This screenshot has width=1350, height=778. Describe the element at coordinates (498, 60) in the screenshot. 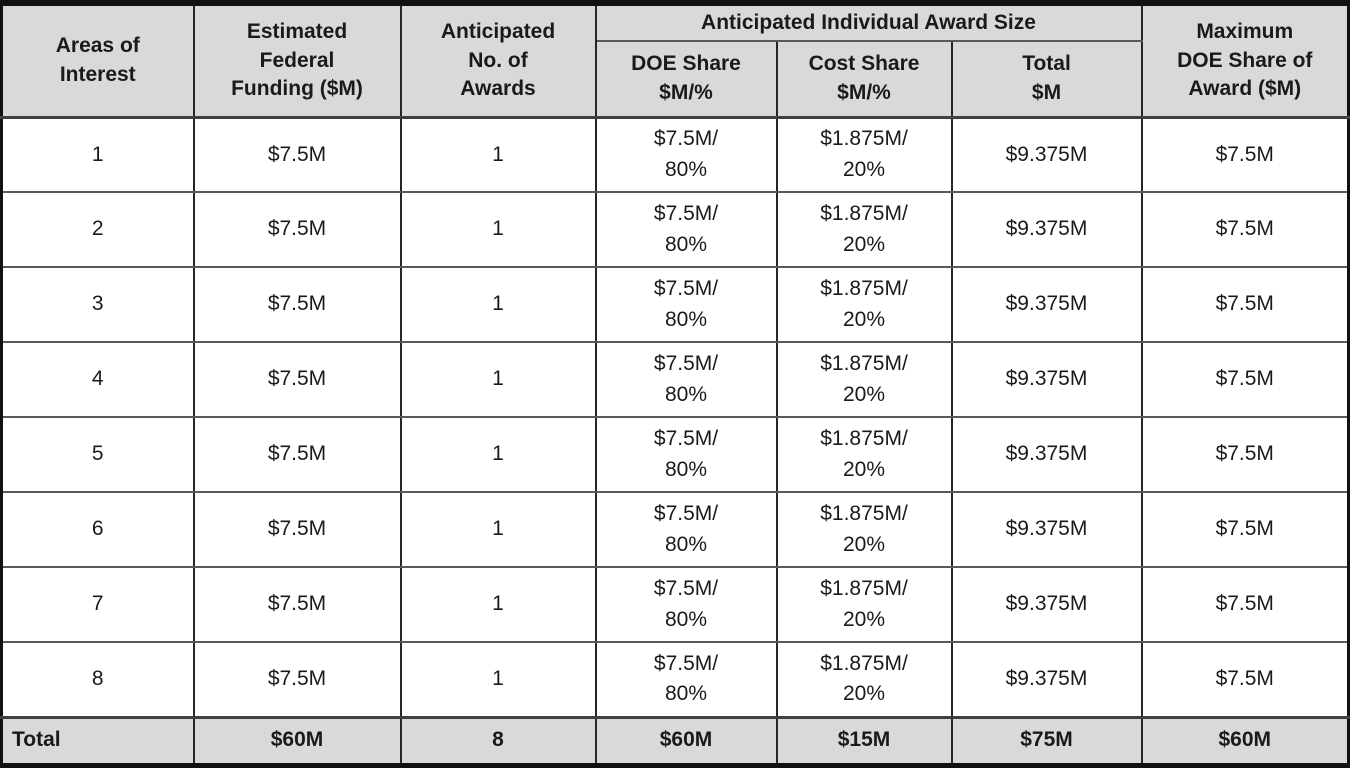

I see `col-header-anticipated-no-of-awards: Anticipated No. of Awards` at that location.